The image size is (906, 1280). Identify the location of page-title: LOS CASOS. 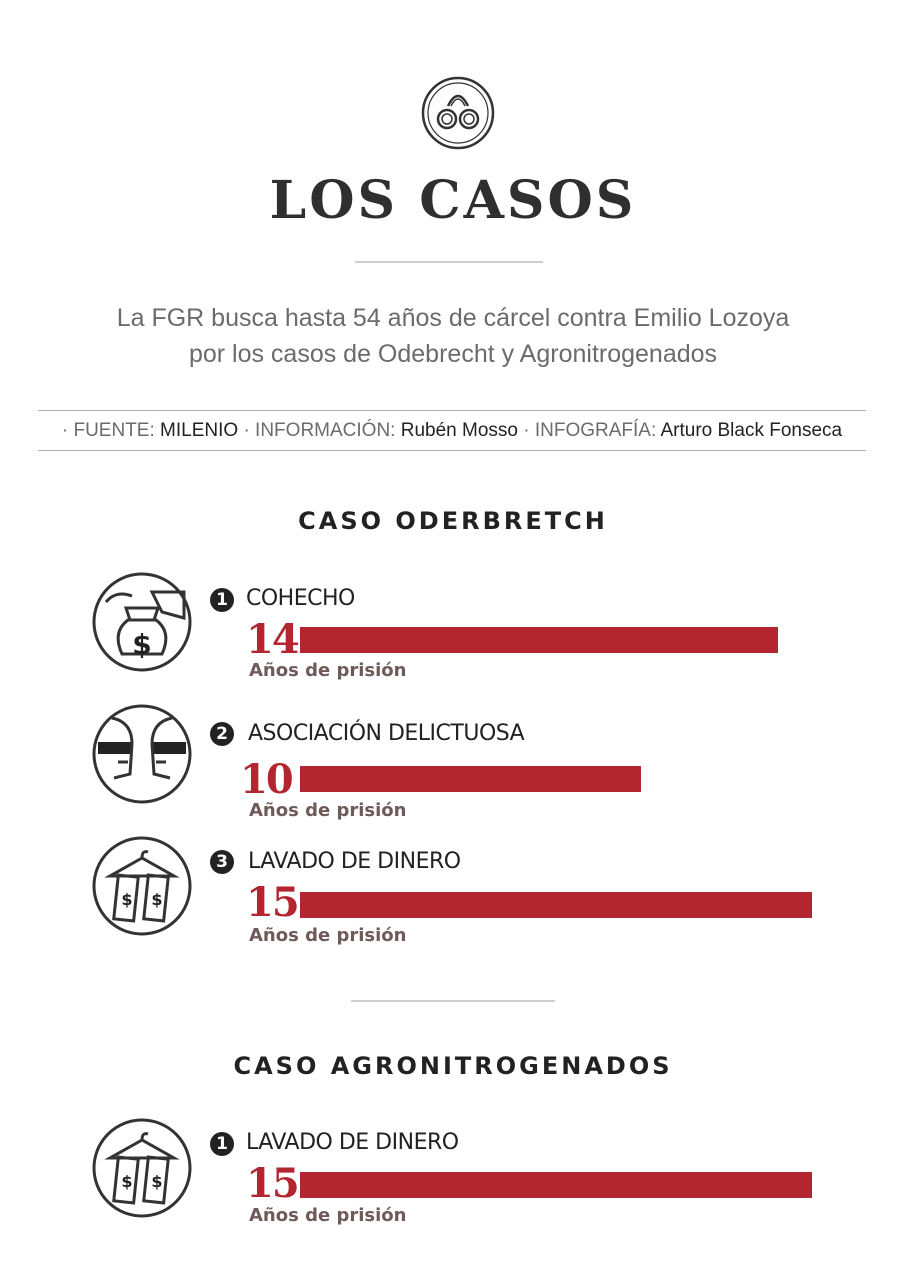
(453, 200).